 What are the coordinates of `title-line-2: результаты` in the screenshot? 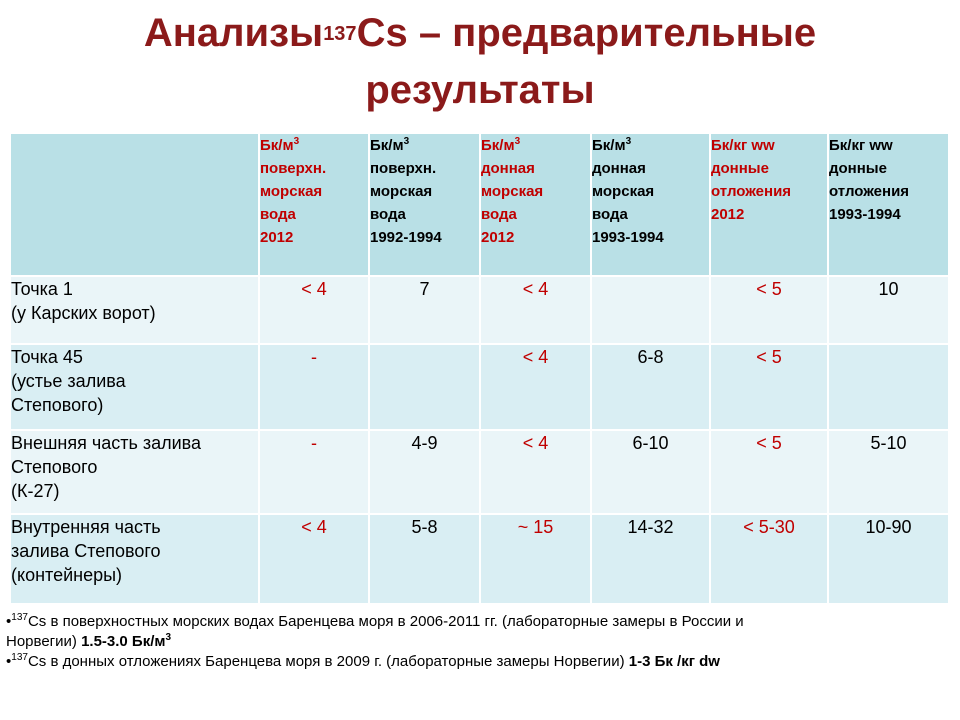 It's located at (480, 90).